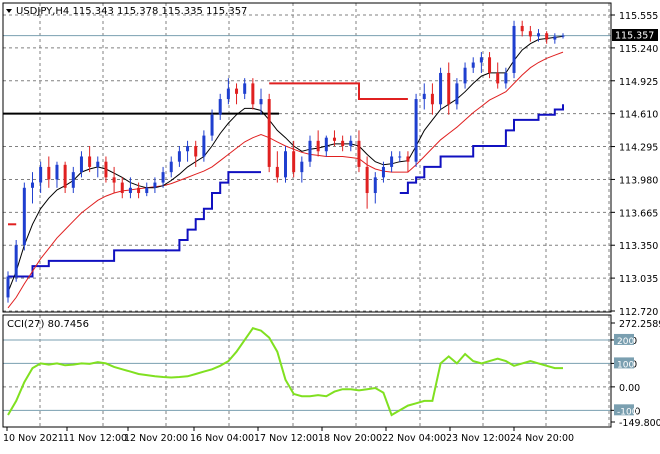  Describe the element at coordinates (95, 438) in the screenshot. I see `x-axis-label: 11 Nov 12:00` at that location.